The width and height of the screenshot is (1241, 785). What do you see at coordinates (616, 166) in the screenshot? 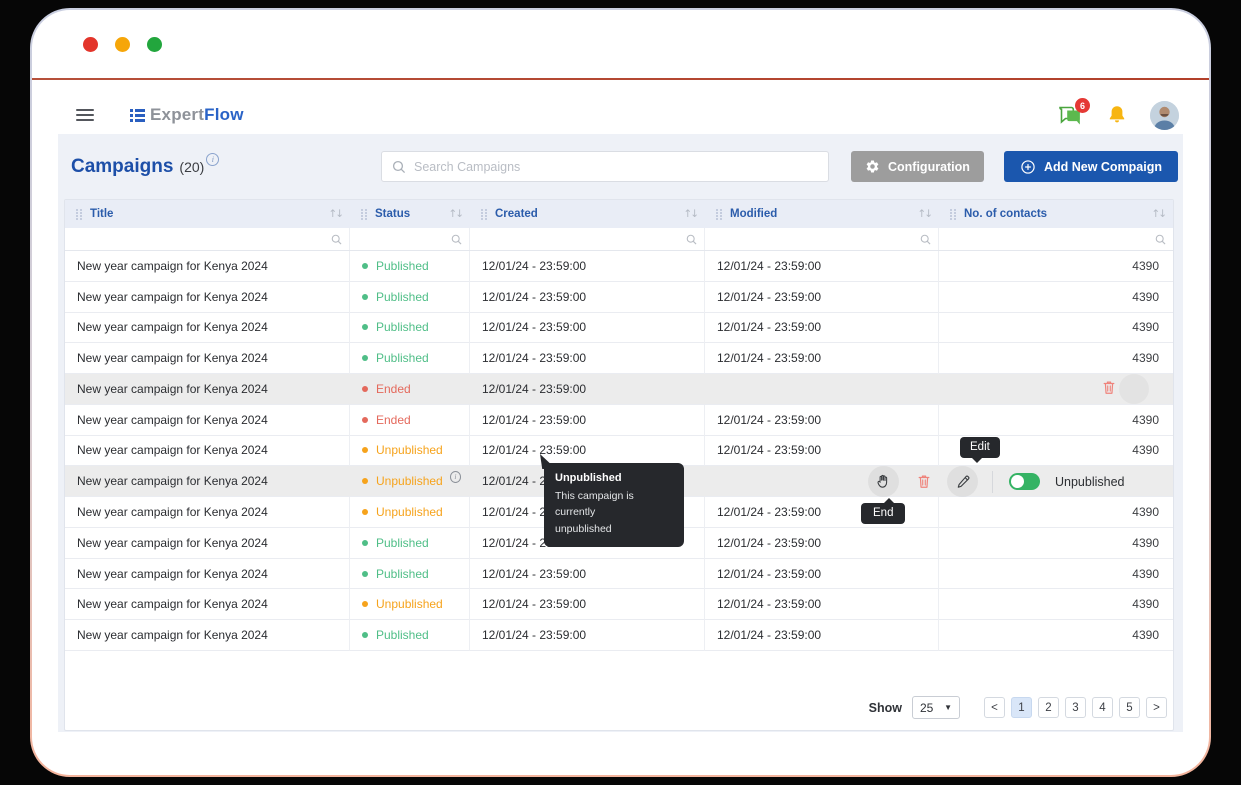
I see `search-input` at bounding box center [616, 166].